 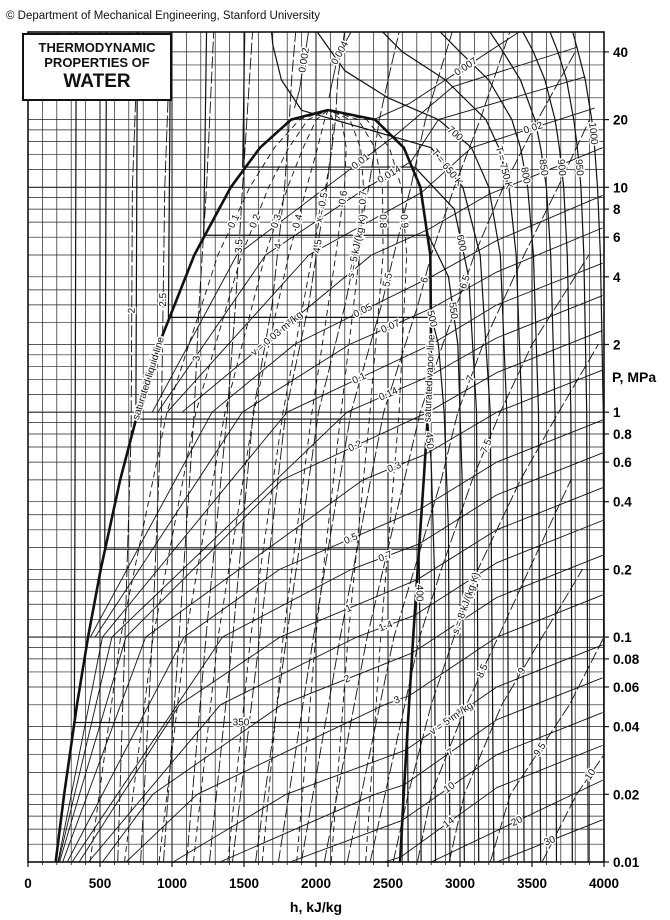 What do you see at coordinates (28, 883) in the screenshot?
I see `x-tick-label: 0` at bounding box center [28, 883].